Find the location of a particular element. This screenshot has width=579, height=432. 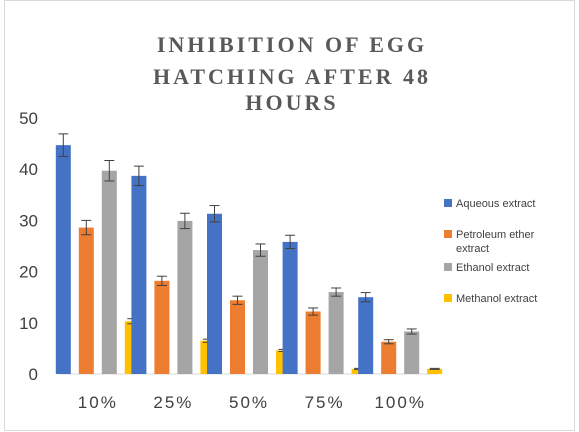

y-tick-label: 40 is located at coordinates (28, 169).